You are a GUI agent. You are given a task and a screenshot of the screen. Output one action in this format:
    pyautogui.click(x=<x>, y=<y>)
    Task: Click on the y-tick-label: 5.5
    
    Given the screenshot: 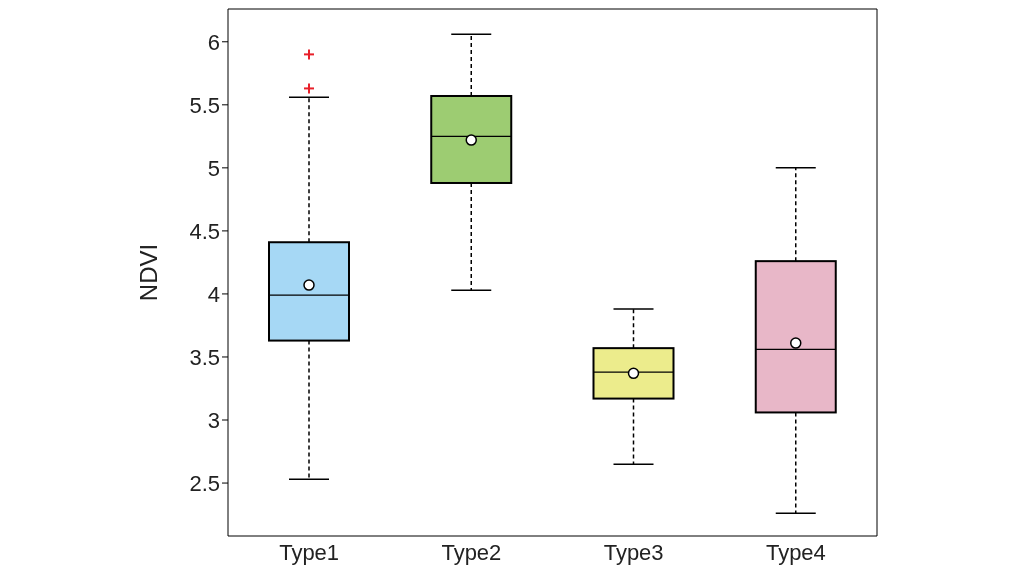 What is the action you would take?
    pyautogui.click(x=204, y=105)
    